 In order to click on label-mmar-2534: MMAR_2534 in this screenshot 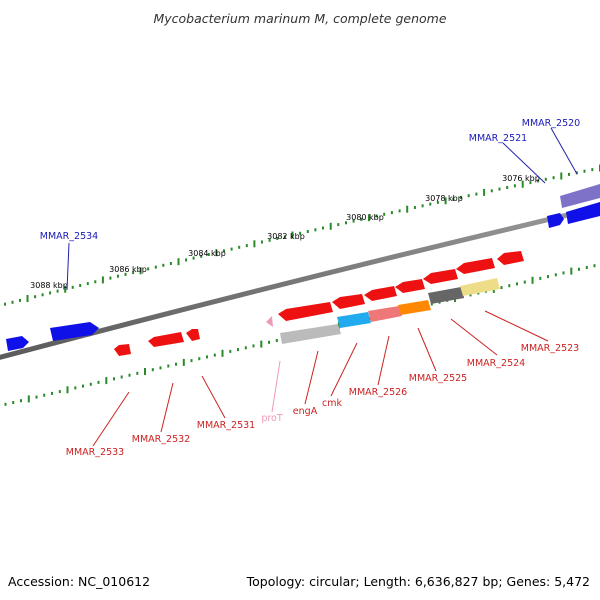, I will do `click(69, 236)`.